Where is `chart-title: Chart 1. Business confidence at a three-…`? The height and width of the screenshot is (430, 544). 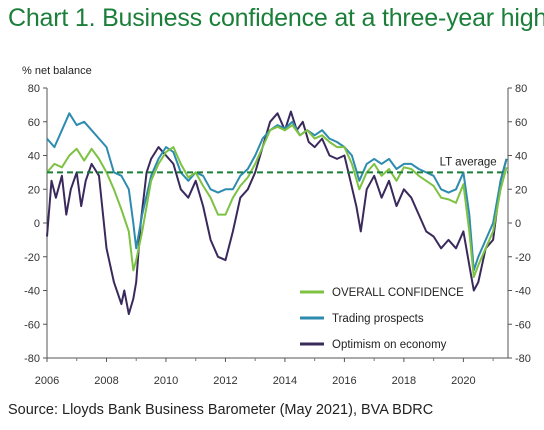
chart-title: Chart 1. Business confidence at a three-… is located at coordinates (276, 18).